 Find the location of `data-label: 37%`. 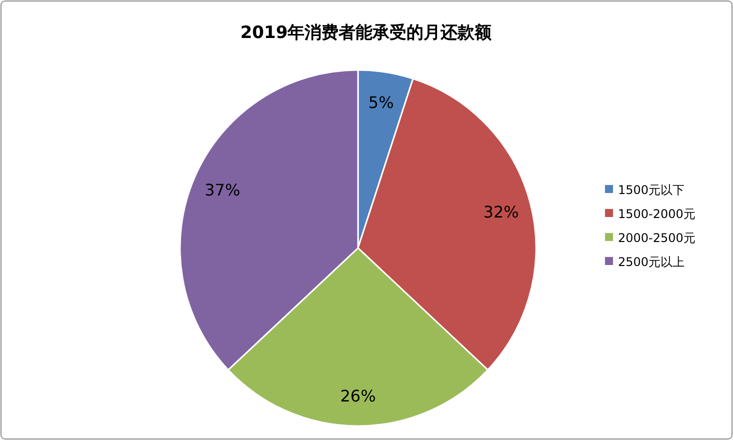

data-label: 37% is located at coordinates (222, 190).